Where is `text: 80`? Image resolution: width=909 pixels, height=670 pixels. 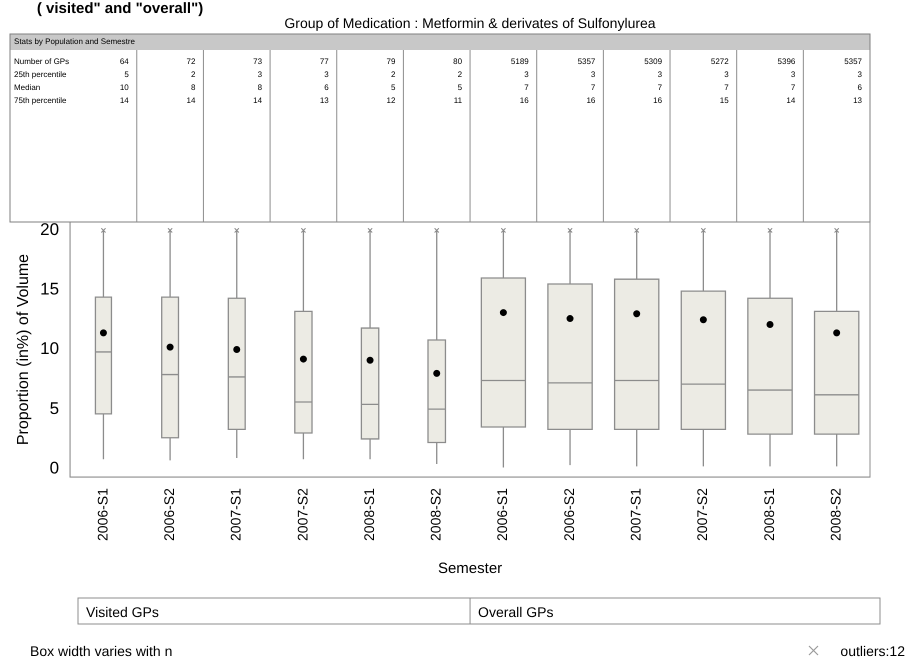 text: 80 is located at coordinates (458, 61).